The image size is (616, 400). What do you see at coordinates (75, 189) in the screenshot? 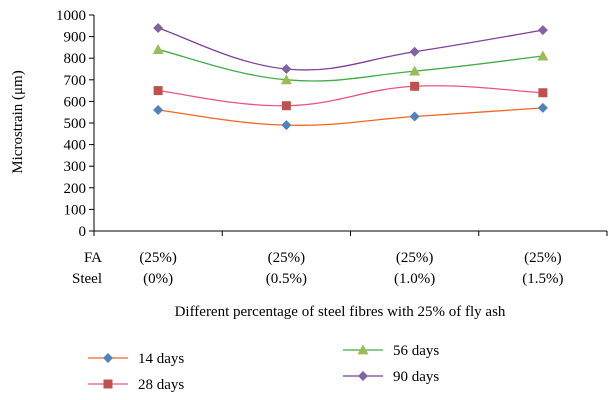
I see `y-tick-label: 200` at bounding box center [75, 189].